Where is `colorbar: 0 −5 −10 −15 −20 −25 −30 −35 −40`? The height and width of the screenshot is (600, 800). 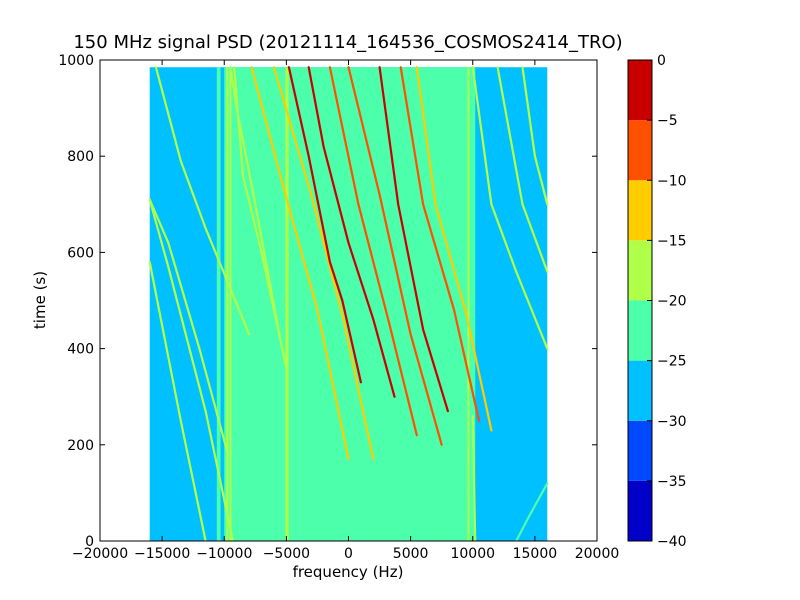
colorbar: 0 −5 −10 −15 −20 −25 −30 −35 −40 is located at coordinates (657, 301).